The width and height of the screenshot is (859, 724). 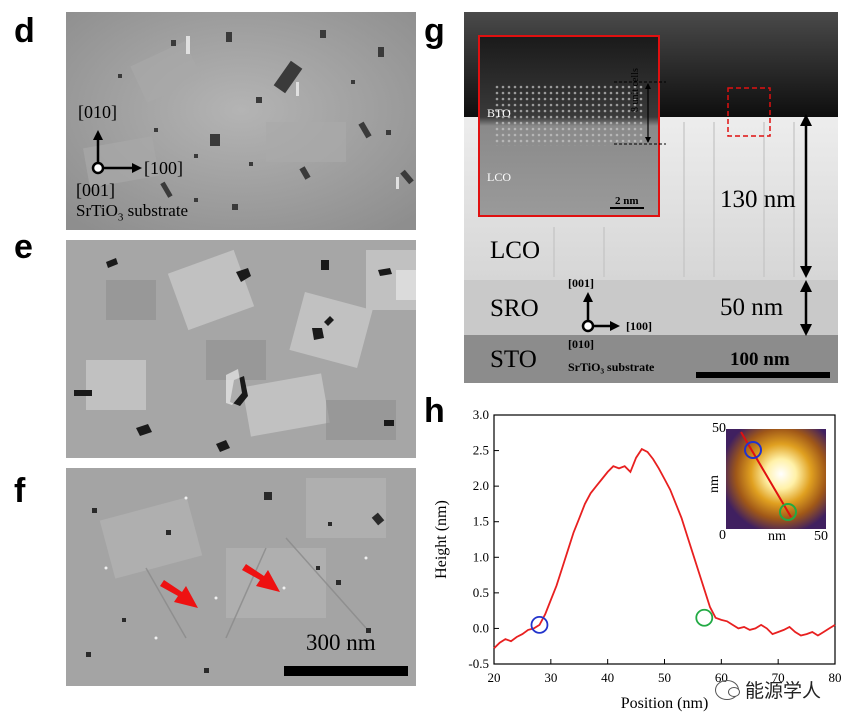 I want to click on axis-label-100-d: [100], so click(x=163, y=168).